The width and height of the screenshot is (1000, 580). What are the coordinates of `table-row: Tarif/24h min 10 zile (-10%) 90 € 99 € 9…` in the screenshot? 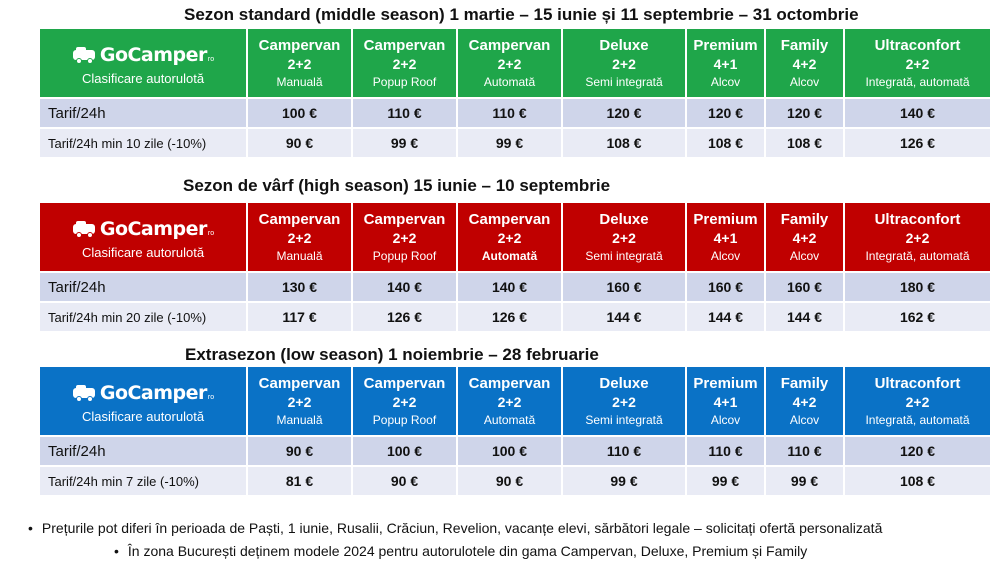 It's located at (515, 143).